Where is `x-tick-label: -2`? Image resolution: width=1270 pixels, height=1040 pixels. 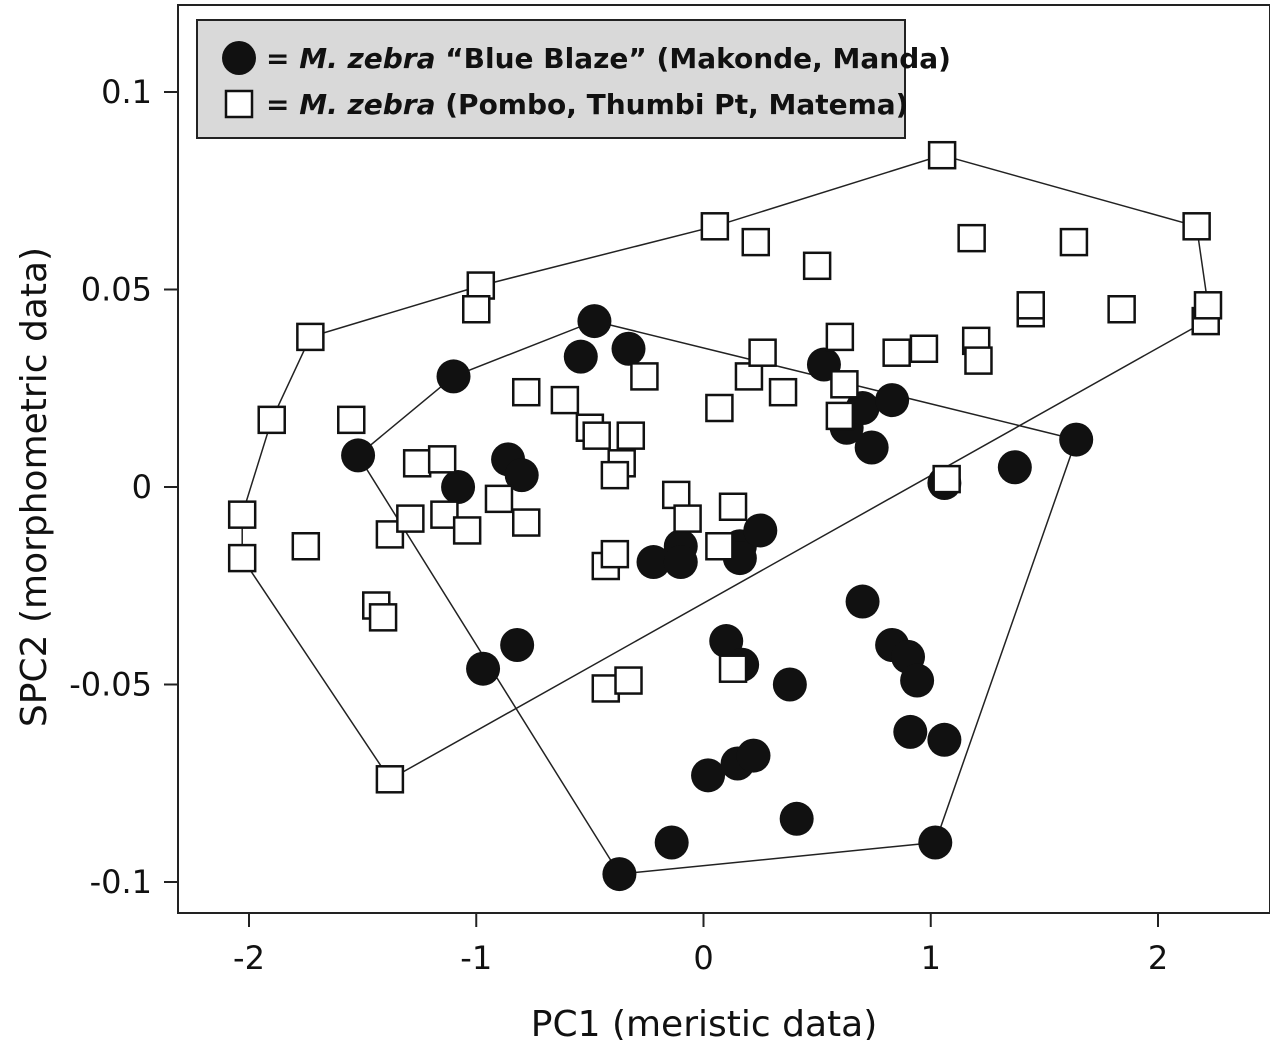 x-tick-label: -2 is located at coordinates (249, 958).